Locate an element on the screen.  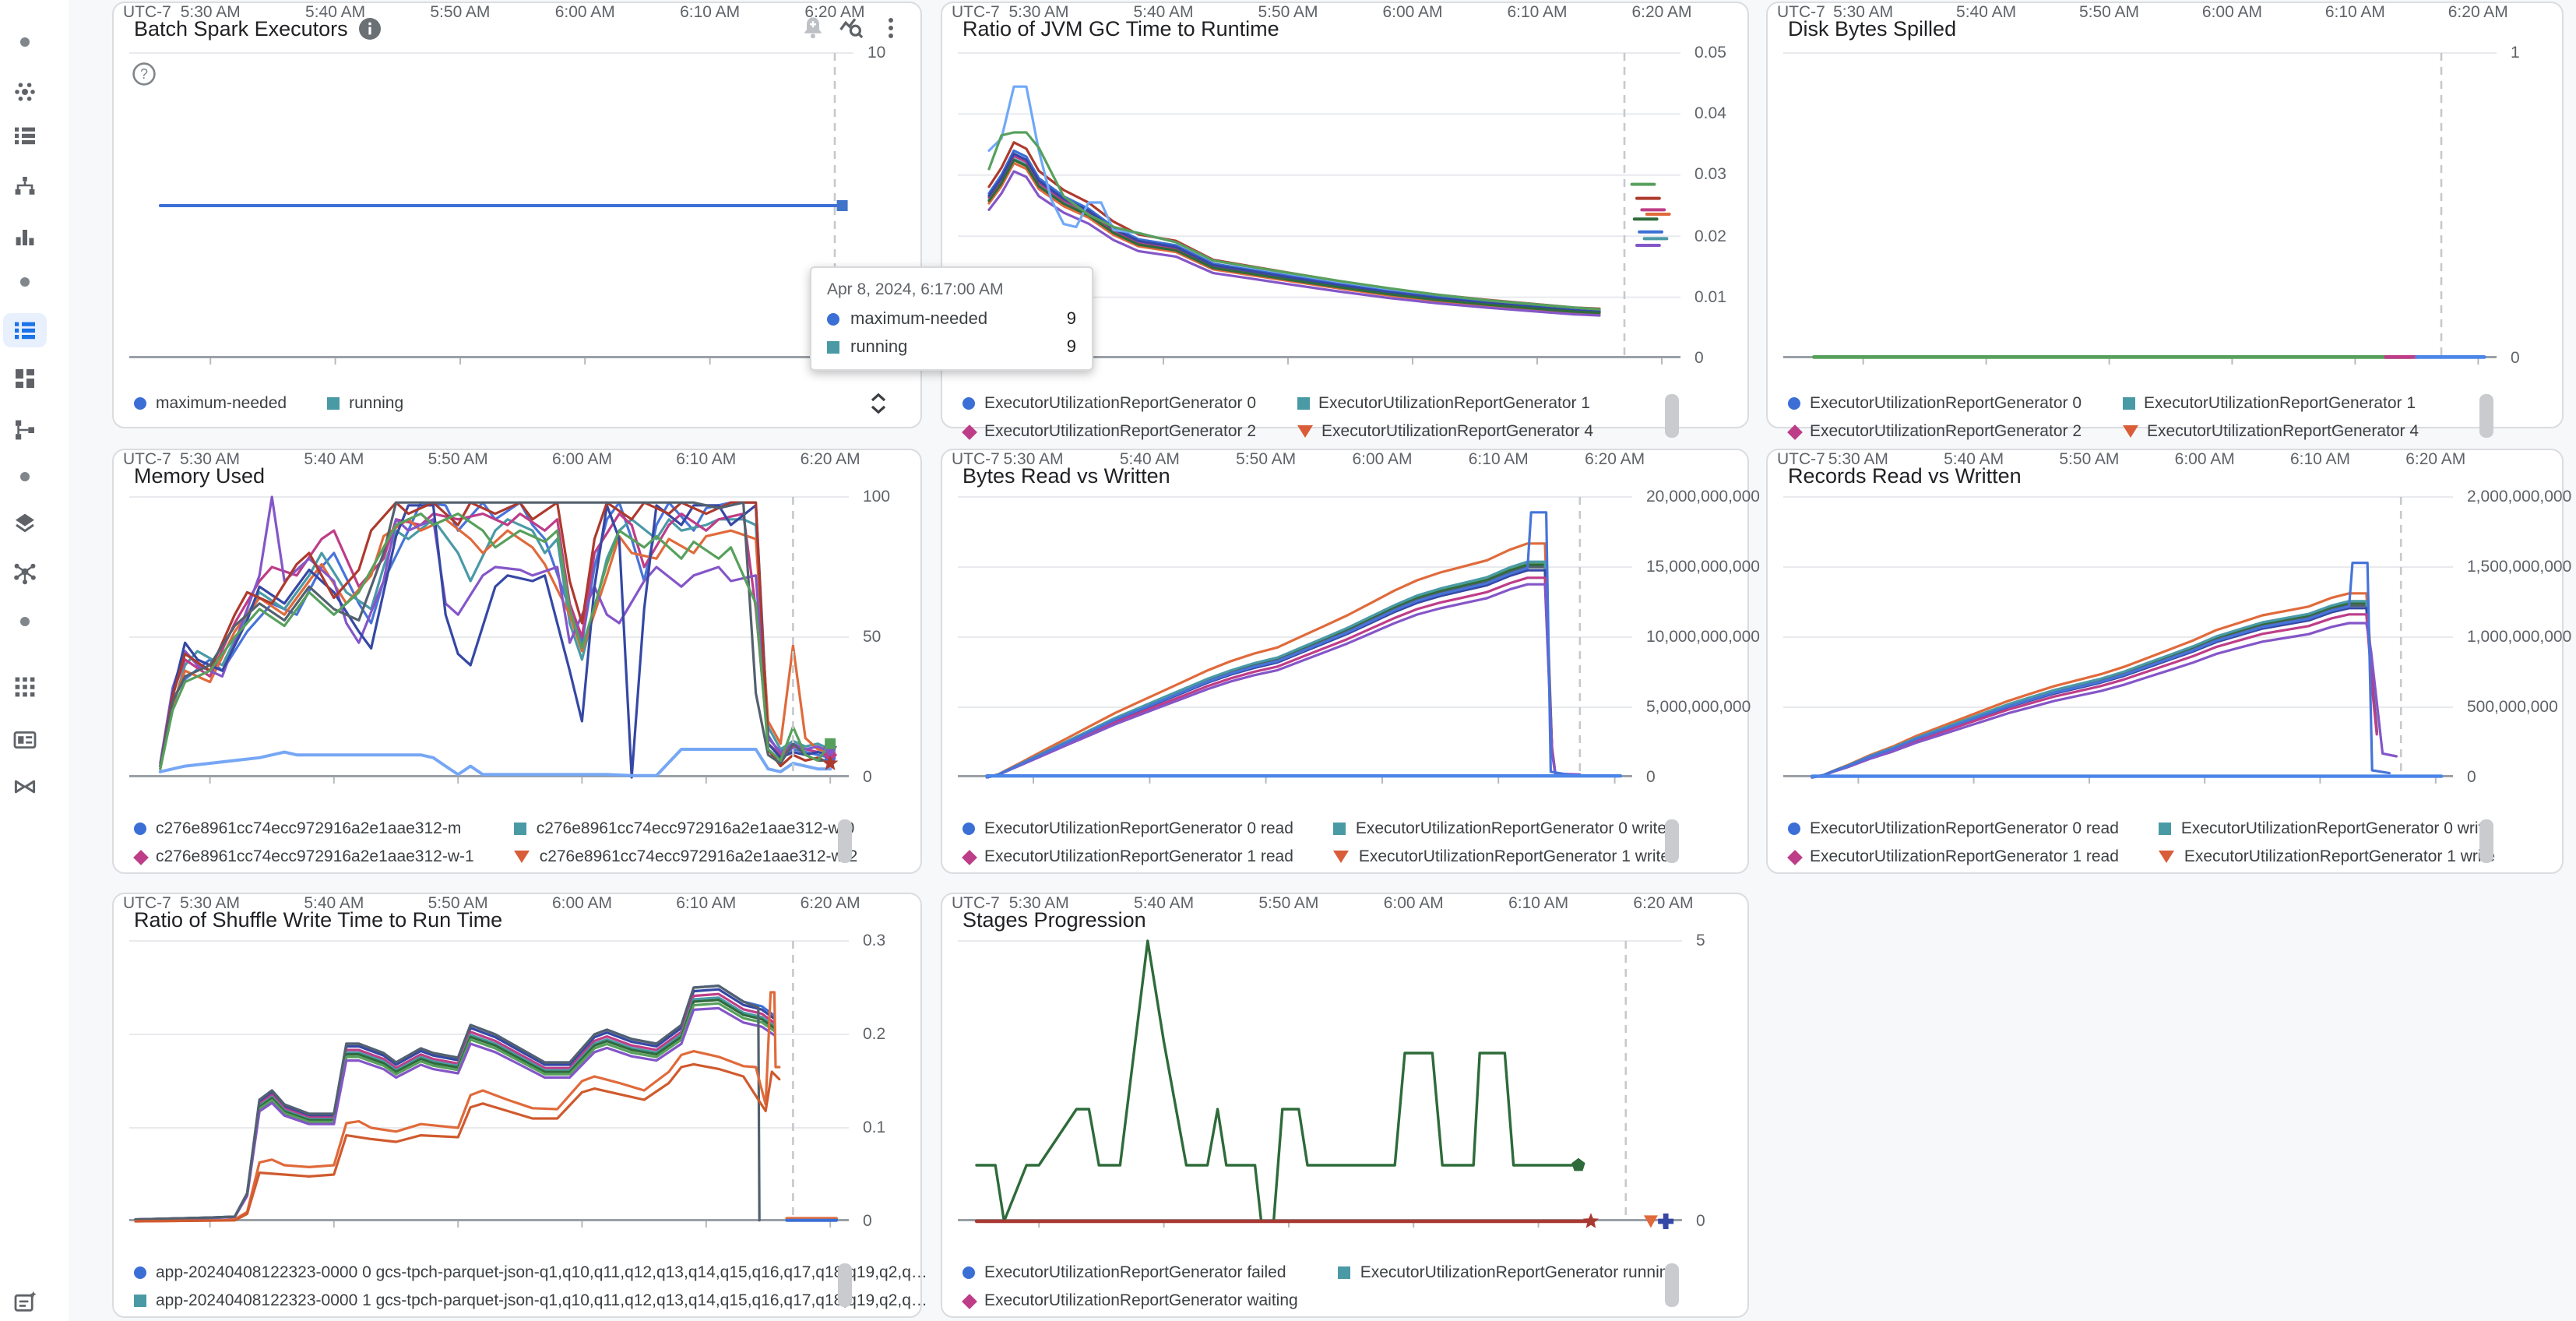
compose-note-icon is located at coordinates (24, 1302).